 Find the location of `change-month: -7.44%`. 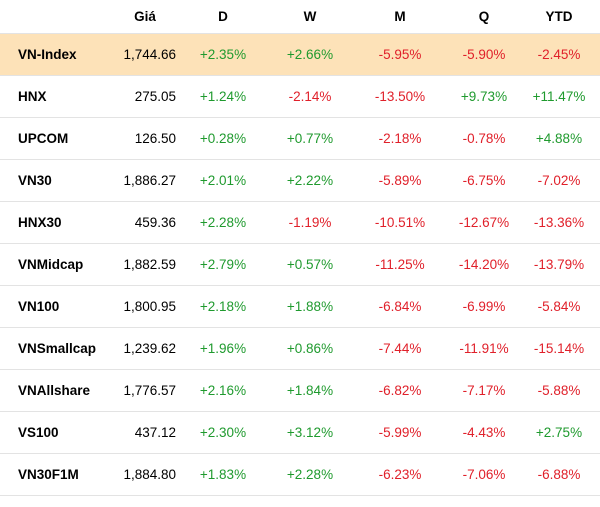

change-month: -7.44% is located at coordinates (400, 348).